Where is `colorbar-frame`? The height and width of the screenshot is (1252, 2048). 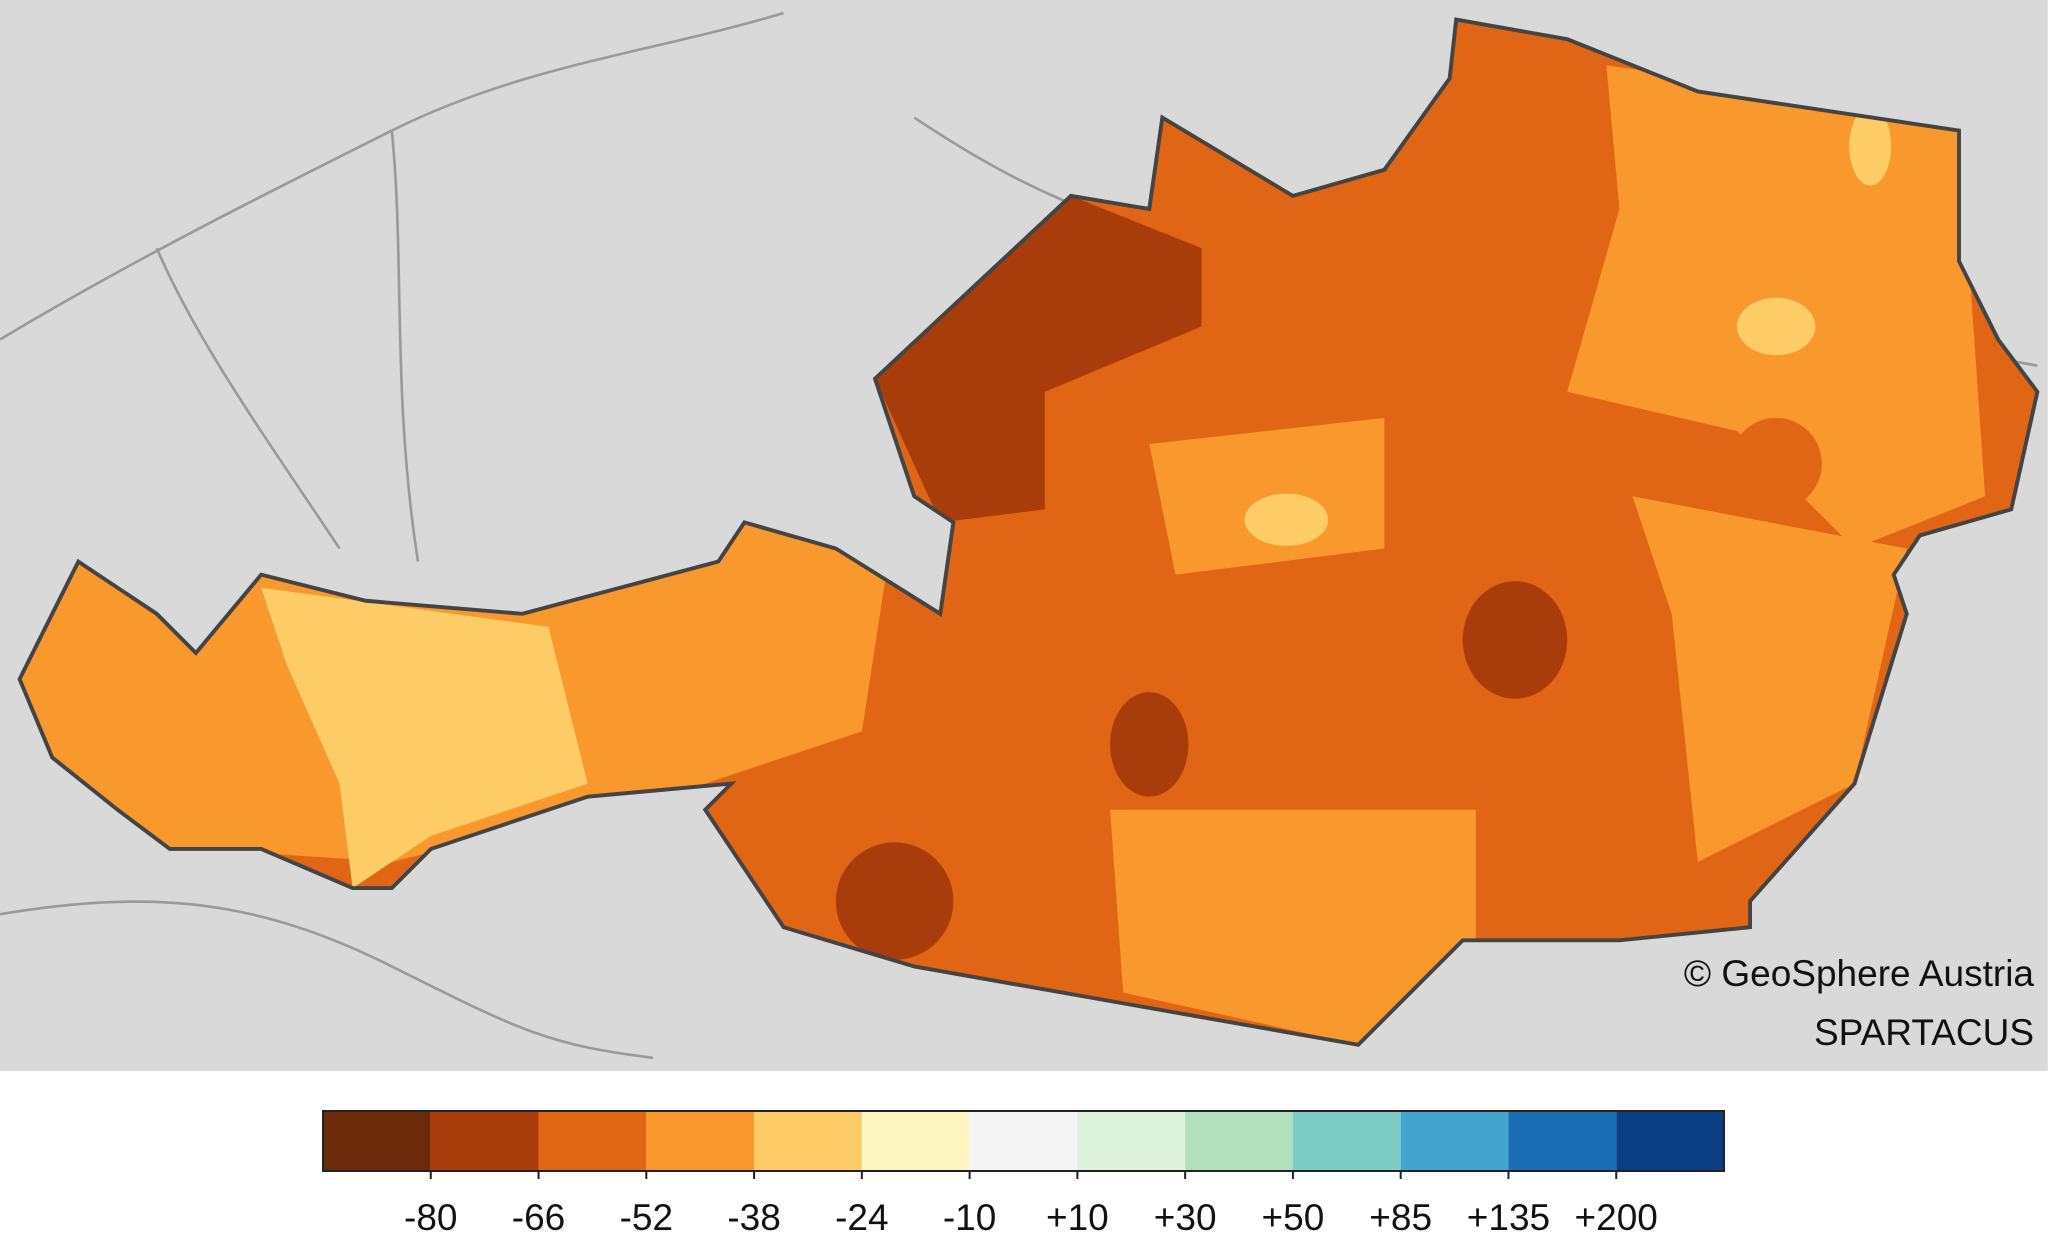
colorbar-frame is located at coordinates (1023, 1141).